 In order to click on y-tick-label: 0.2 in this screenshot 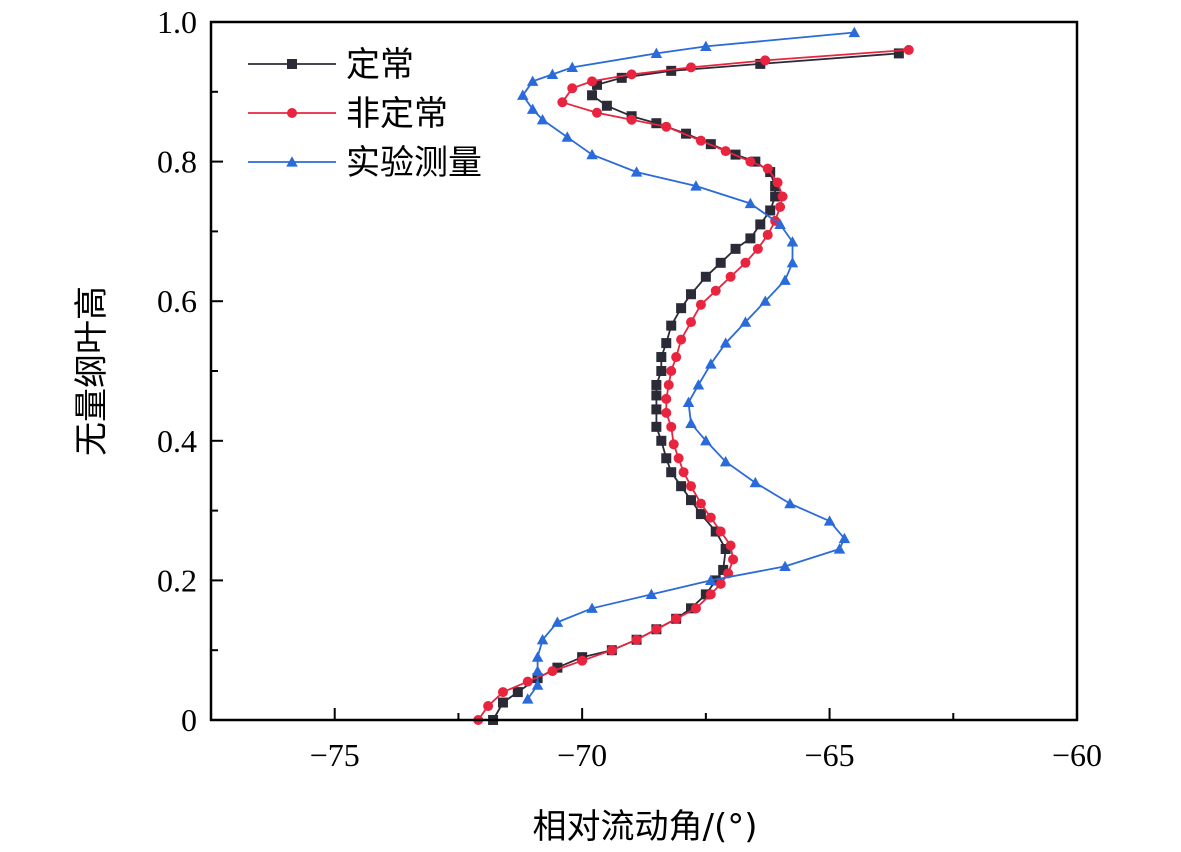, I will do `click(177, 580)`.